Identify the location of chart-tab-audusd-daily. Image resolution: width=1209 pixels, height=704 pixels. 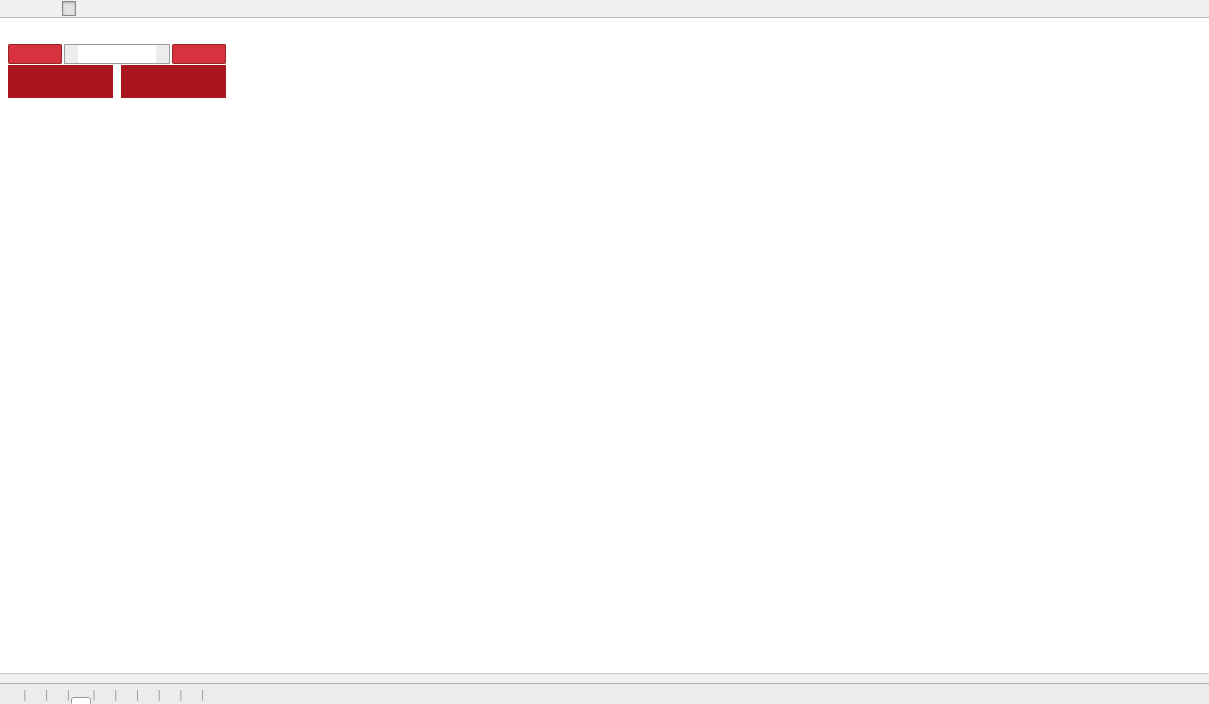
(36, 701).